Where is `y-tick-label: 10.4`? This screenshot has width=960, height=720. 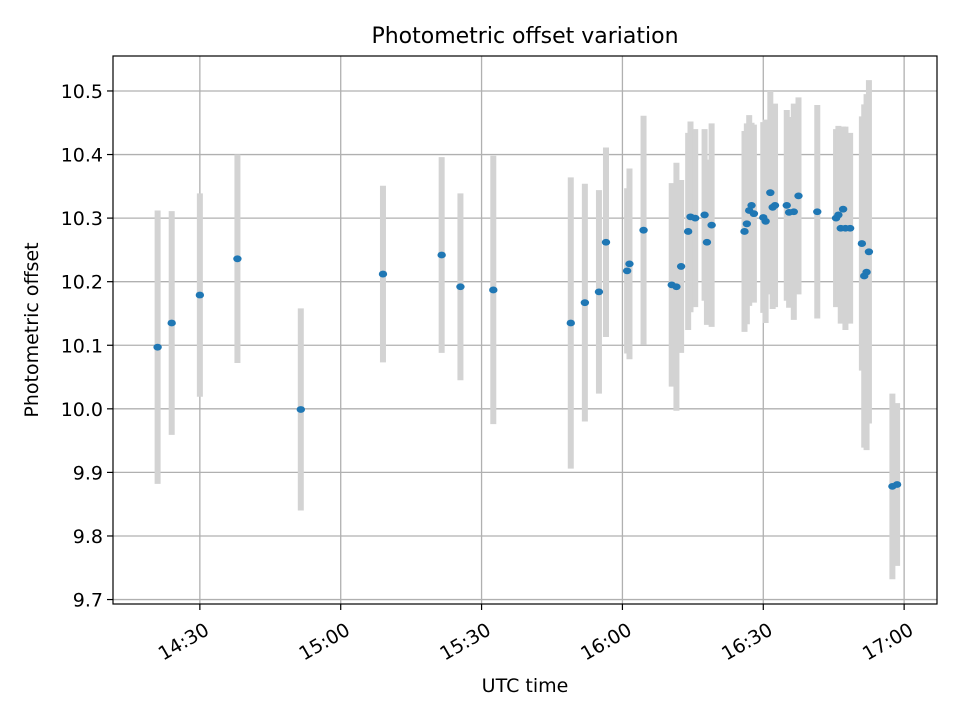
y-tick-label: 10.4 is located at coordinates (82, 156).